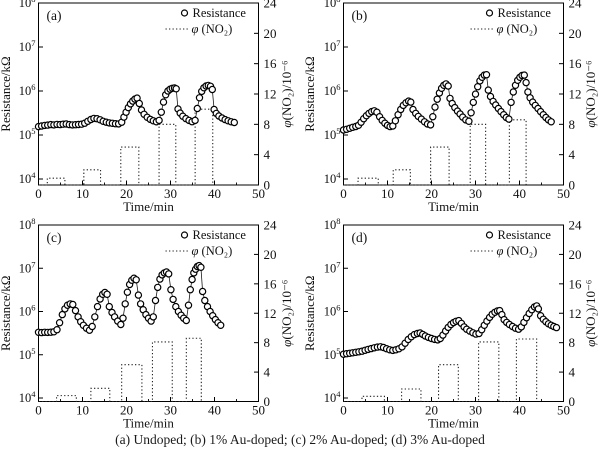 The width and height of the screenshot is (600, 460). Describe the element at coordinates (332, 90) in the screenshot. I see `y-tick-label: 10⁶` at that location.